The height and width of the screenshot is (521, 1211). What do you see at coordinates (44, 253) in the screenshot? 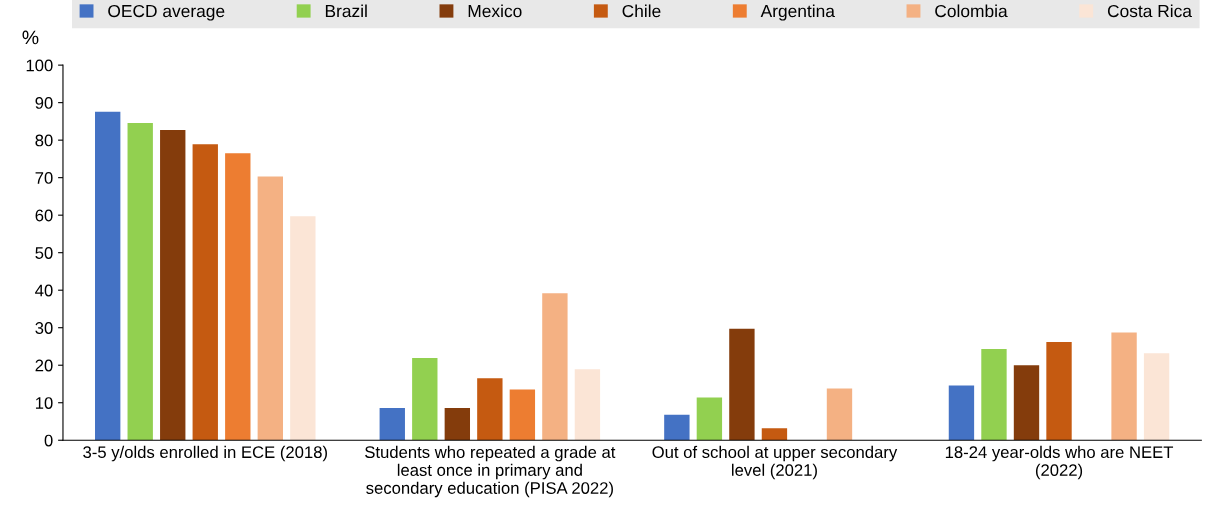
I see `y-tick-label: 50` at bounding box center [44, 253].